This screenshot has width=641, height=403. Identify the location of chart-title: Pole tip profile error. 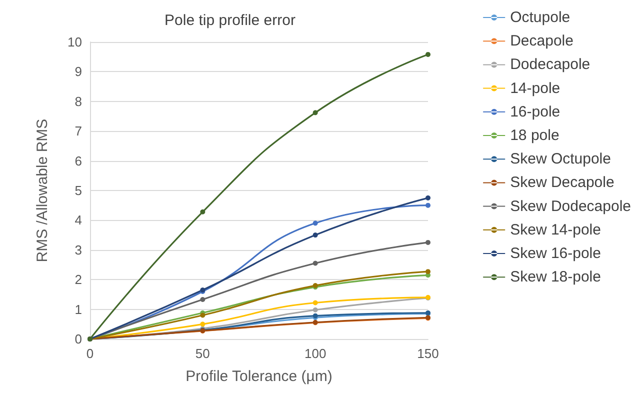
(230, 20).